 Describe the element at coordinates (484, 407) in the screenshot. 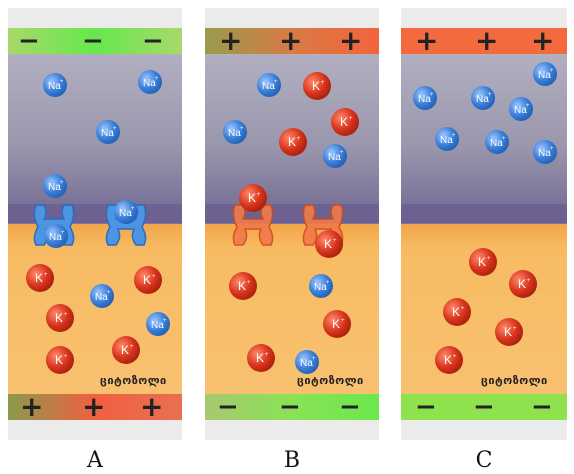

I see `bottom-charge-strip` at that location.